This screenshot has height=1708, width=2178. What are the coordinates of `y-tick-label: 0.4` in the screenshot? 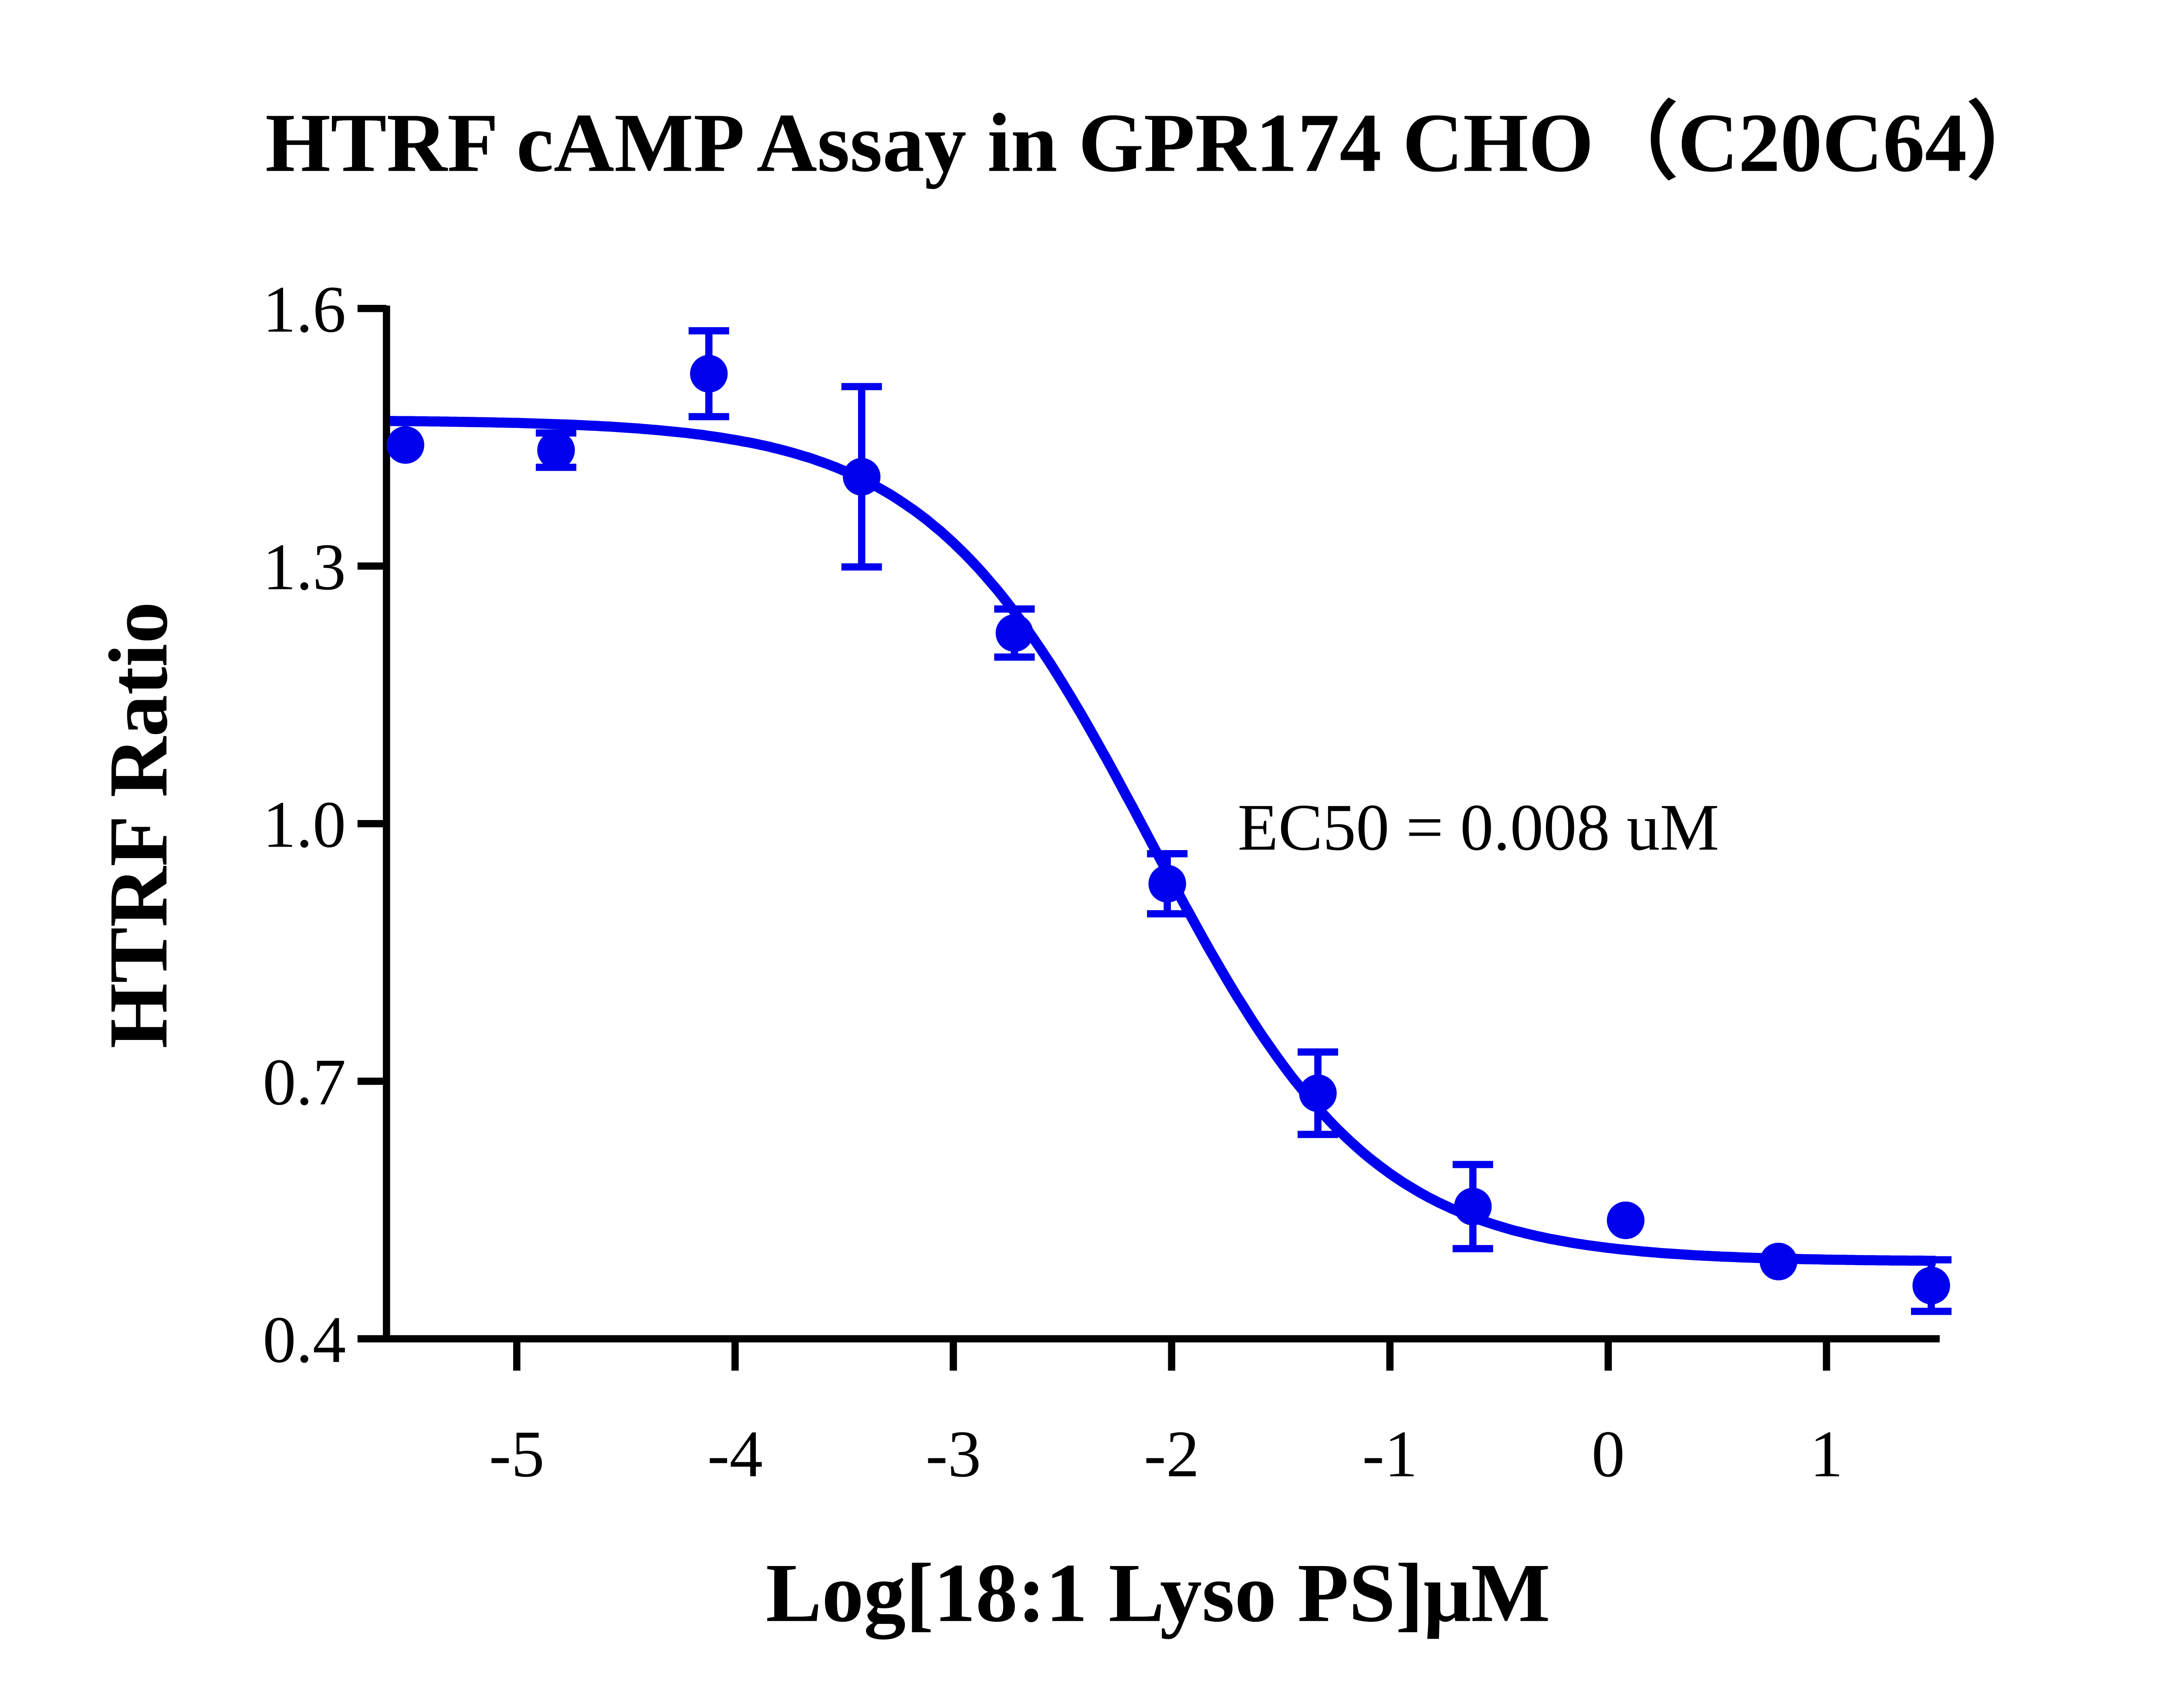 It's located at (304, 1340).